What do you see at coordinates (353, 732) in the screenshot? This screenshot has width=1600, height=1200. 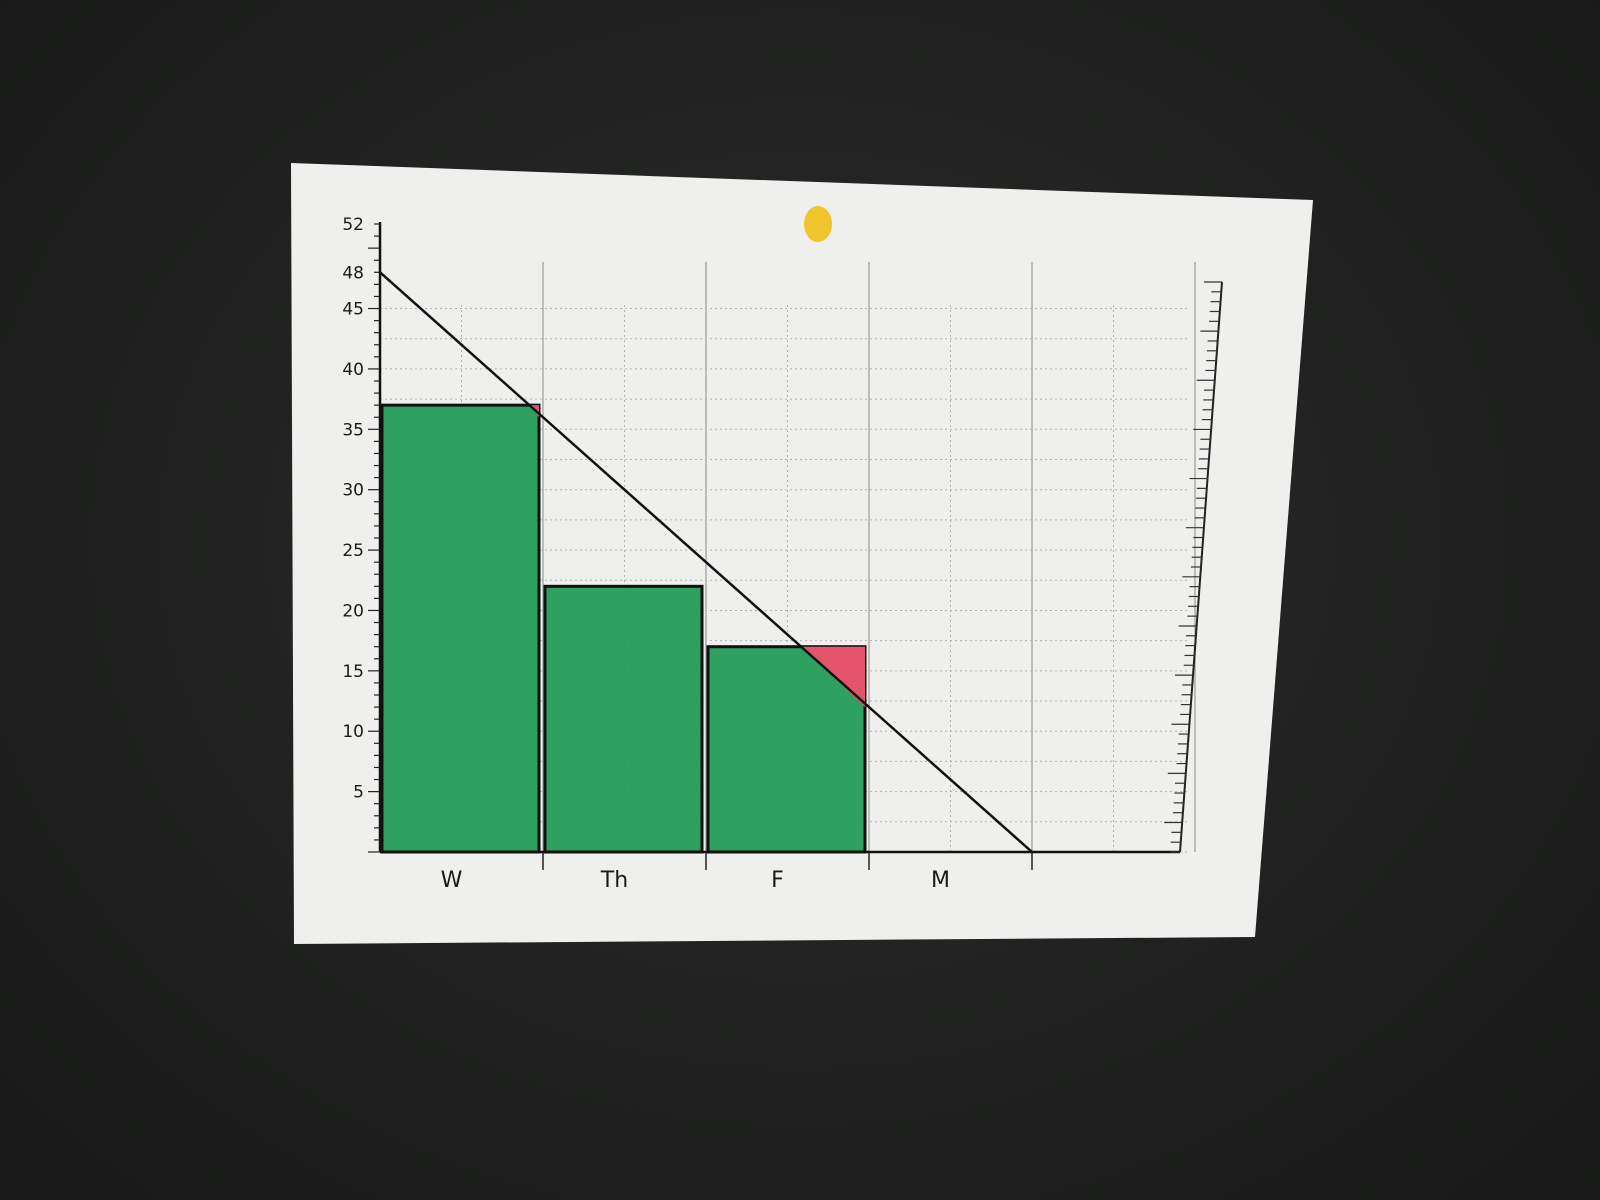 I see `y-tick-label: 10` at bounding box center [353, 732].